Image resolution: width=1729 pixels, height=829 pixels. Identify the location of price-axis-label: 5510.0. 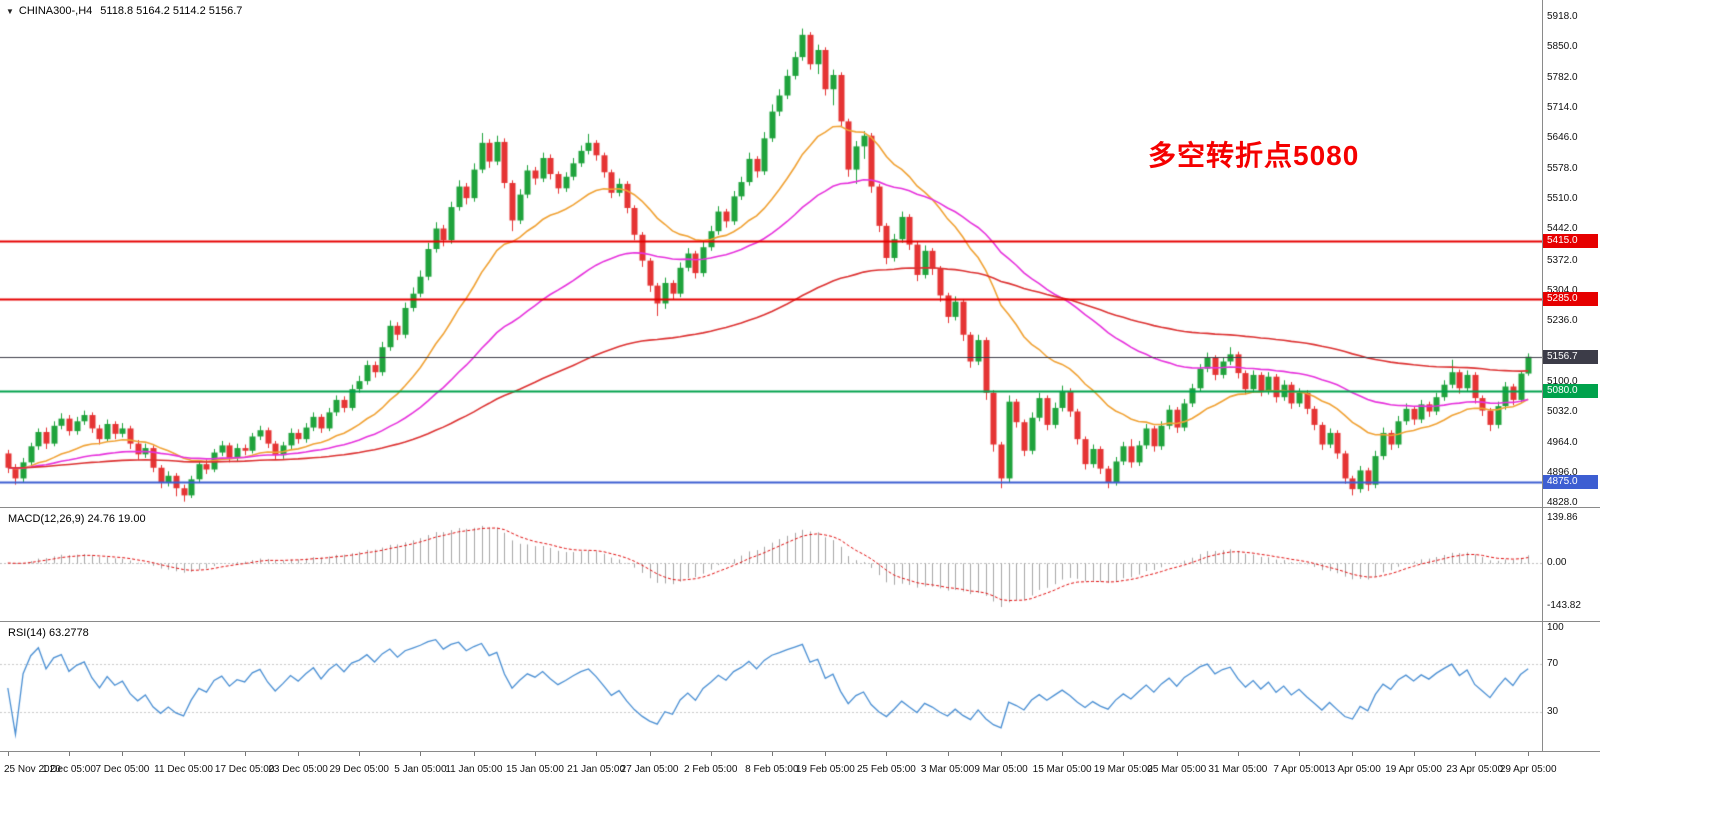
(1562, 199).